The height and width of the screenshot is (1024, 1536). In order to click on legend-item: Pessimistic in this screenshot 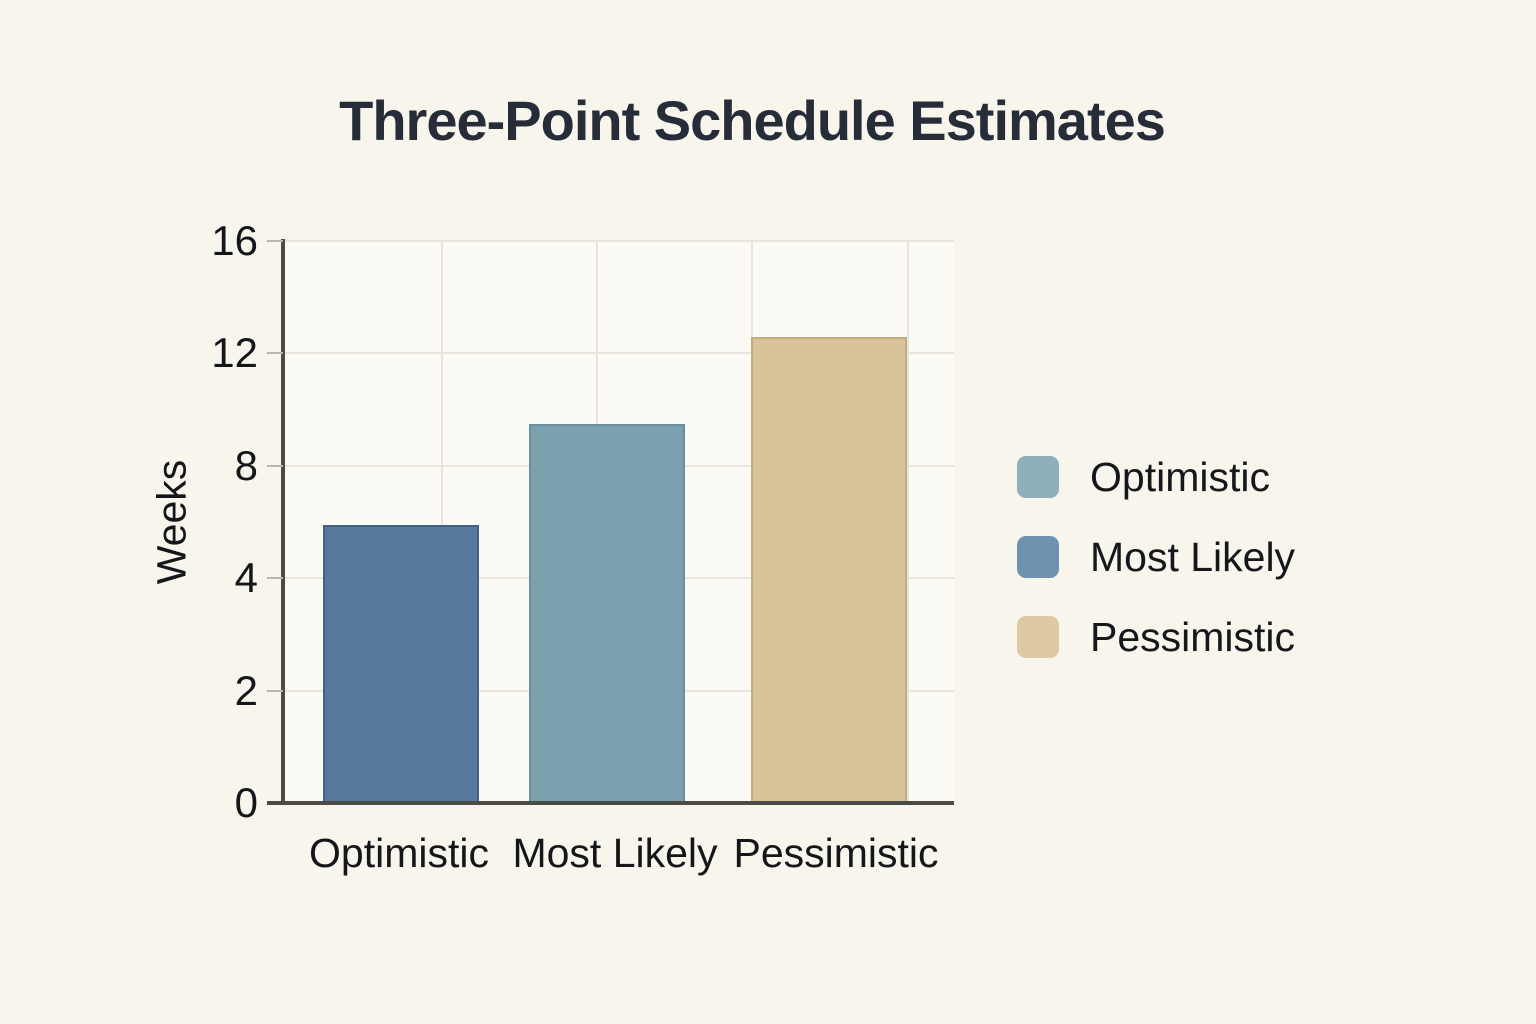, I will do `click(1156, 636)`.